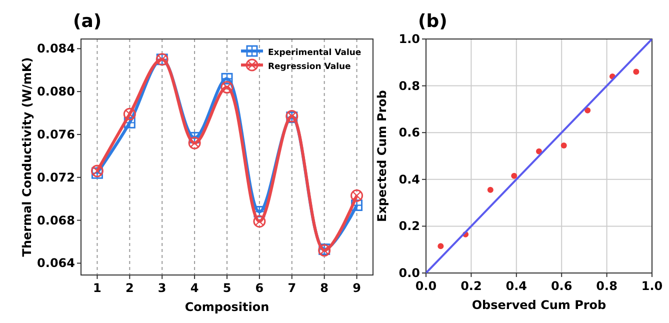 The height and width of the screenshot is (323, 669). Describe the element at coordinates (539, 305) in the screenshot. I see `x-axis-title: Observed Cum Prob` at that location.